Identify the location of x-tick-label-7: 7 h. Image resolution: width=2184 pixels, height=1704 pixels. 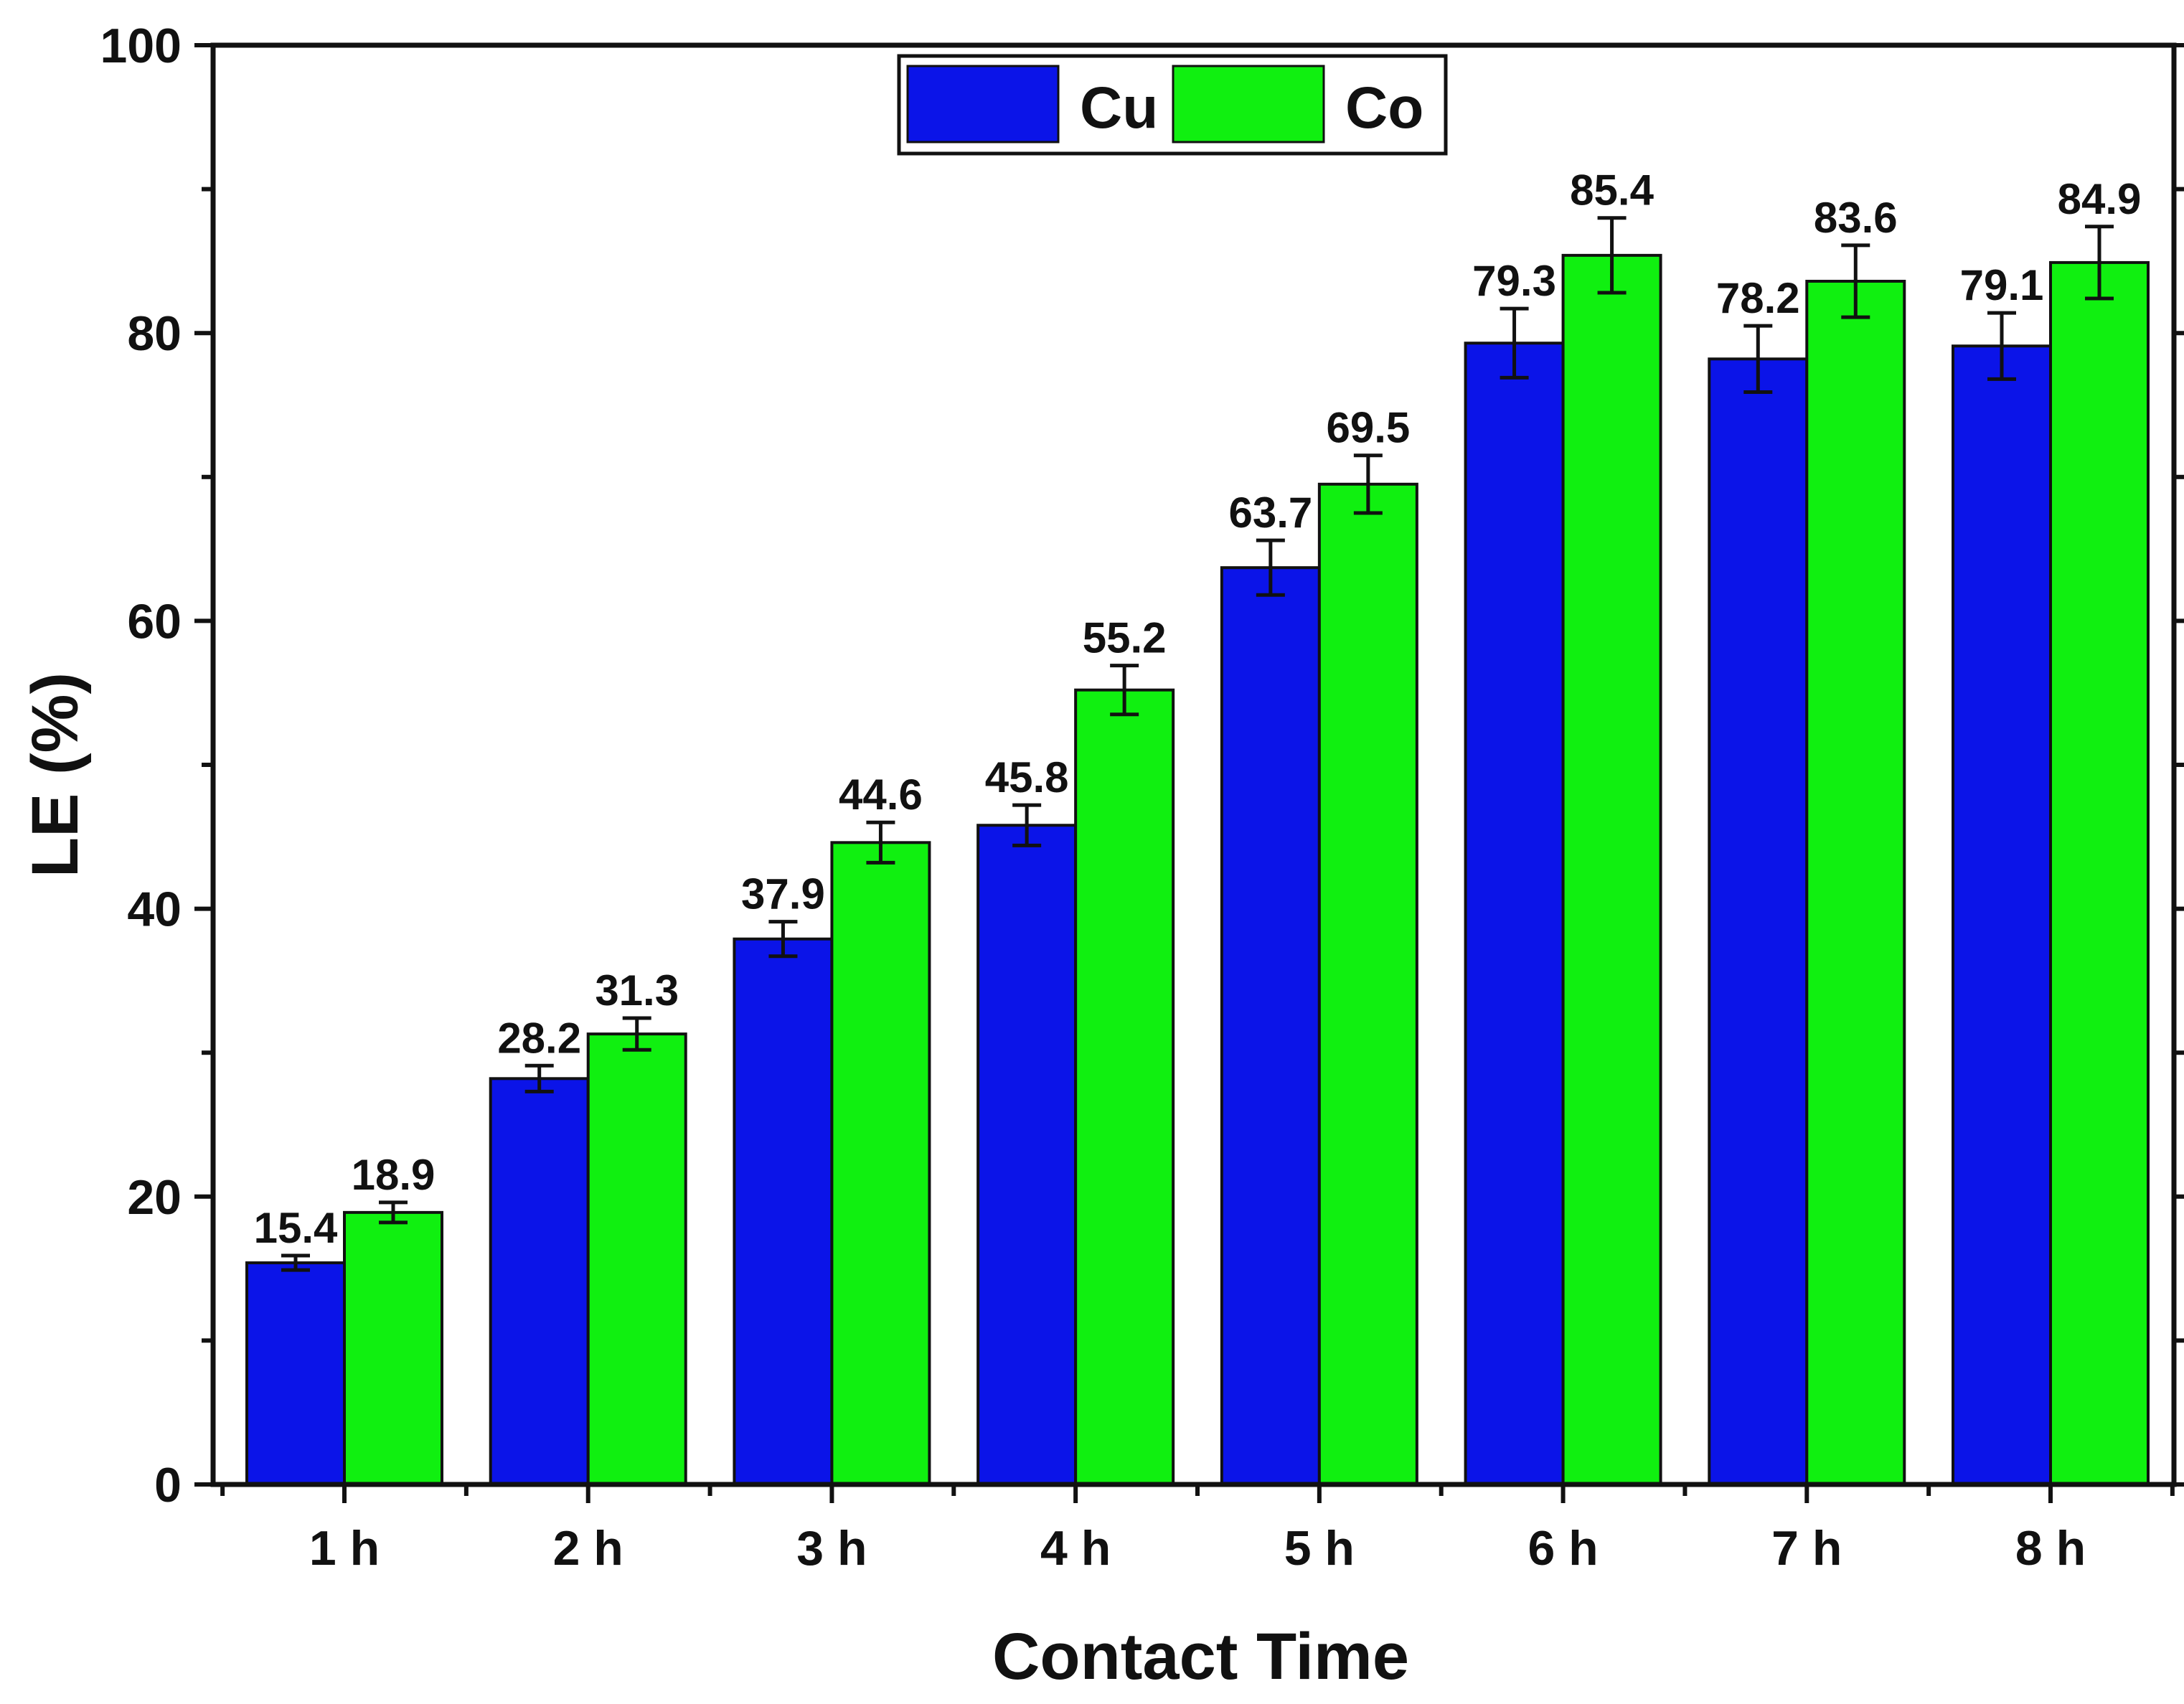
(1806, 1548).